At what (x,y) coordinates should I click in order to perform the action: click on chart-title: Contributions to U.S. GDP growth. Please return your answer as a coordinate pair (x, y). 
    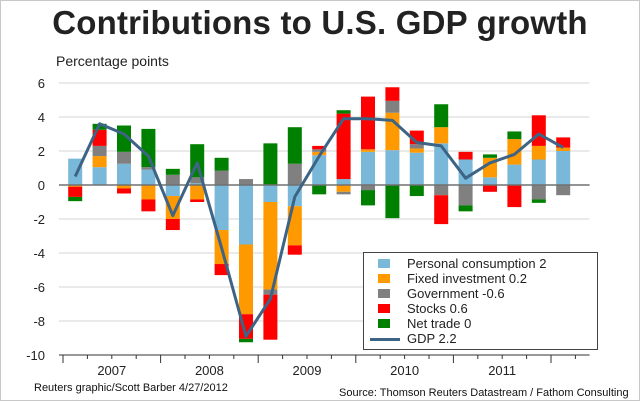
    Looking at the image, I should click on (320, 22).